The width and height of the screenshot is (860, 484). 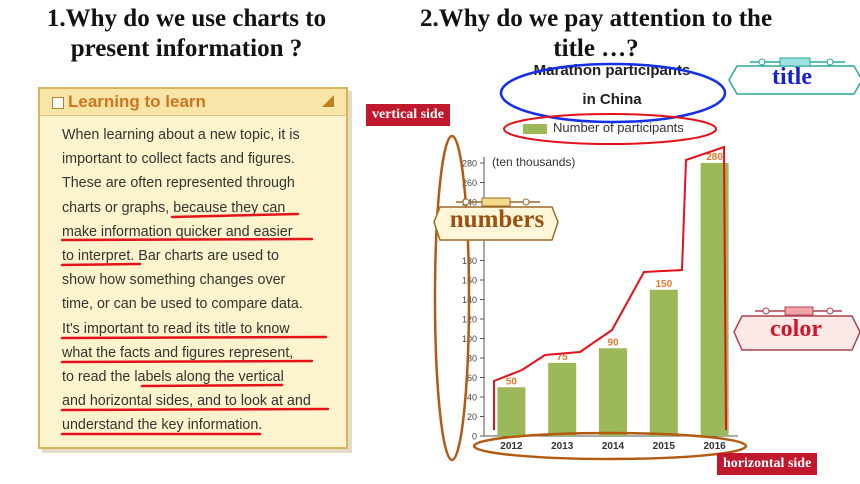 What do you see at coordinates (182, 304) in the screenshot?
I see `card-line: time, or can be used to compare data.` at bounding box center [182, 304].